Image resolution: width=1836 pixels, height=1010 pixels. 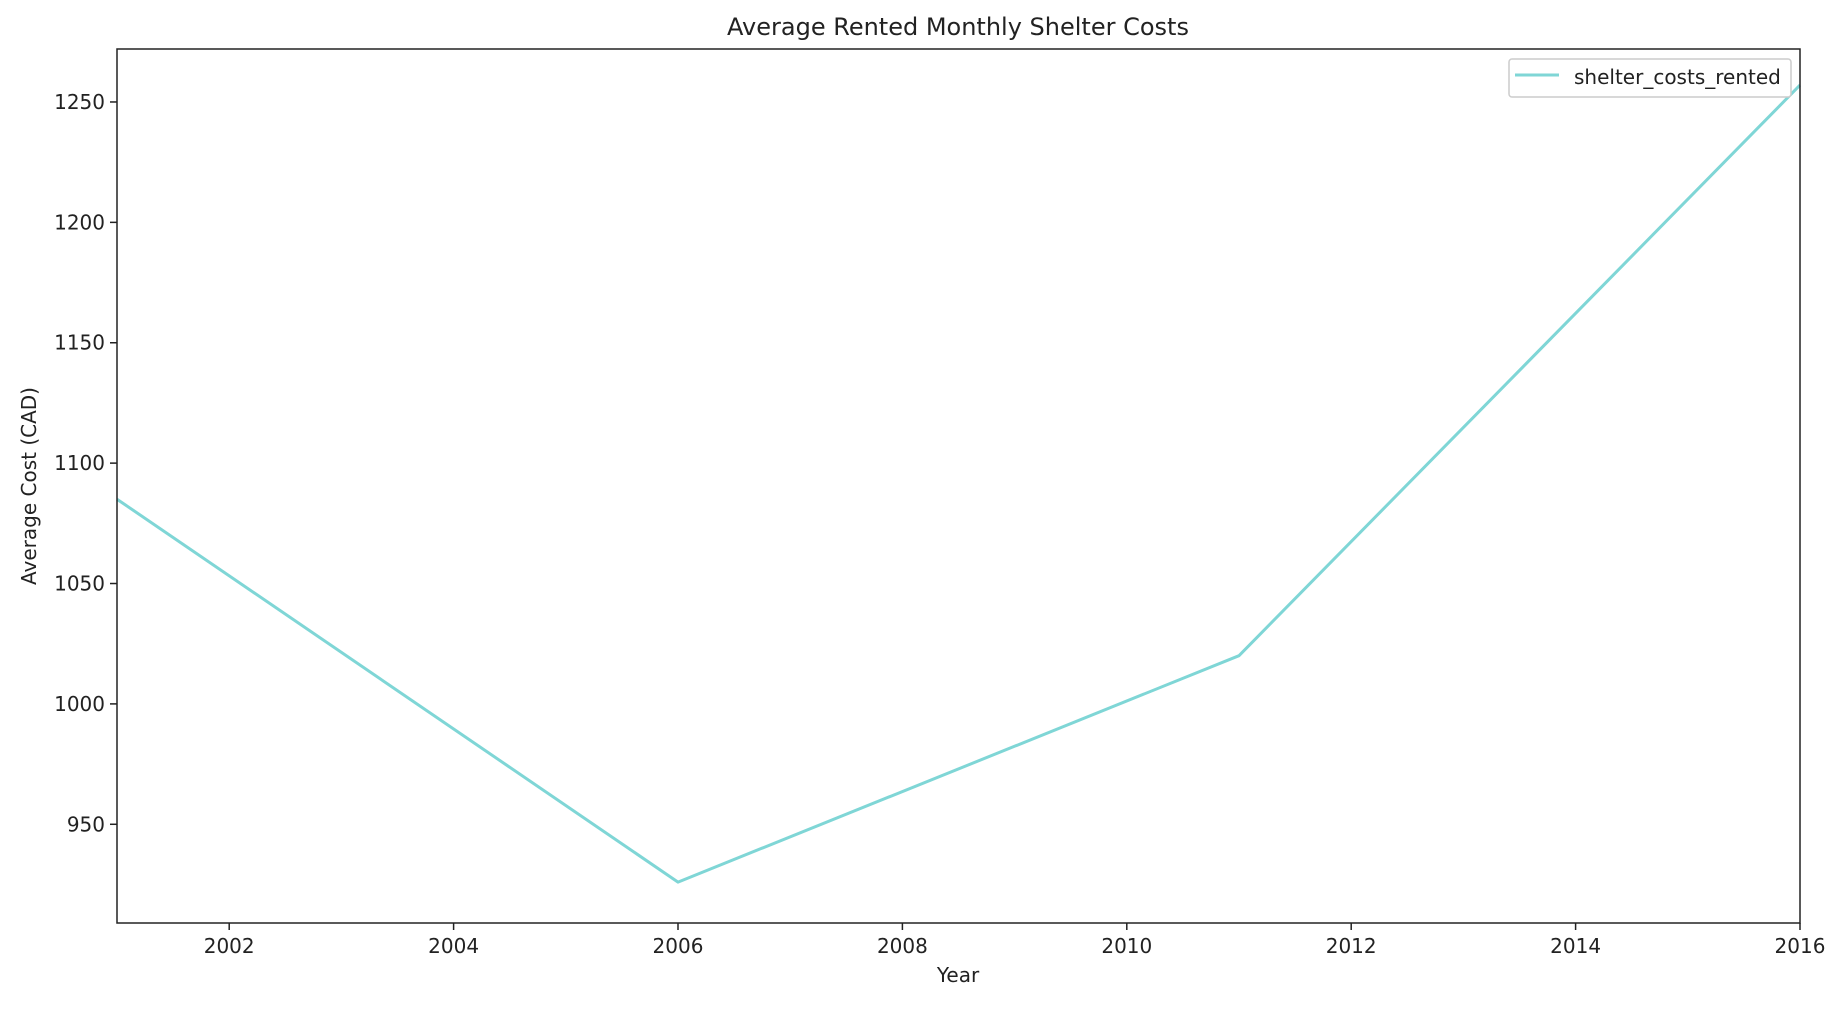 I want to click on x-tick-label: 2006, so click(x=678, y=946).